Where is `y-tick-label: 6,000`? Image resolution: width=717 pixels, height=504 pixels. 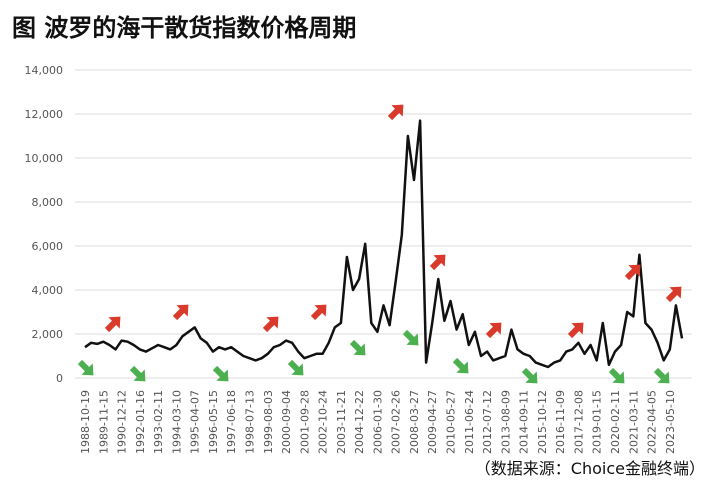 y-tick-label: 6,000 is located at coordinates (48, 246).